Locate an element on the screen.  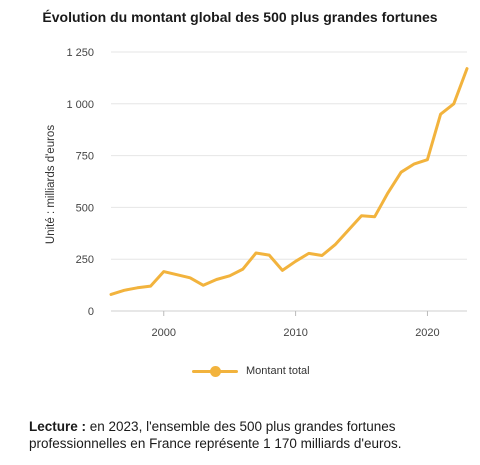
x-tick-label: 2020 is located at coordinates (427, 333).